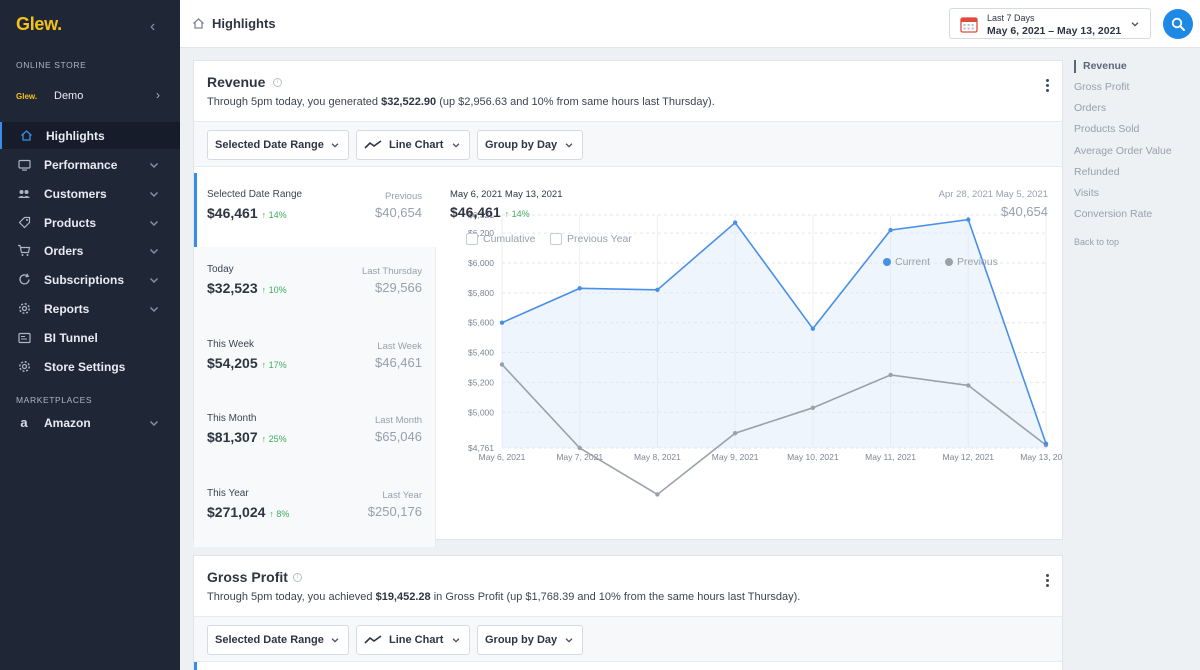  What do you see at coordinates (398, 362) in the screenshot?
I see `stat-prev-value: $46,461` at bounding box center [398, 362].